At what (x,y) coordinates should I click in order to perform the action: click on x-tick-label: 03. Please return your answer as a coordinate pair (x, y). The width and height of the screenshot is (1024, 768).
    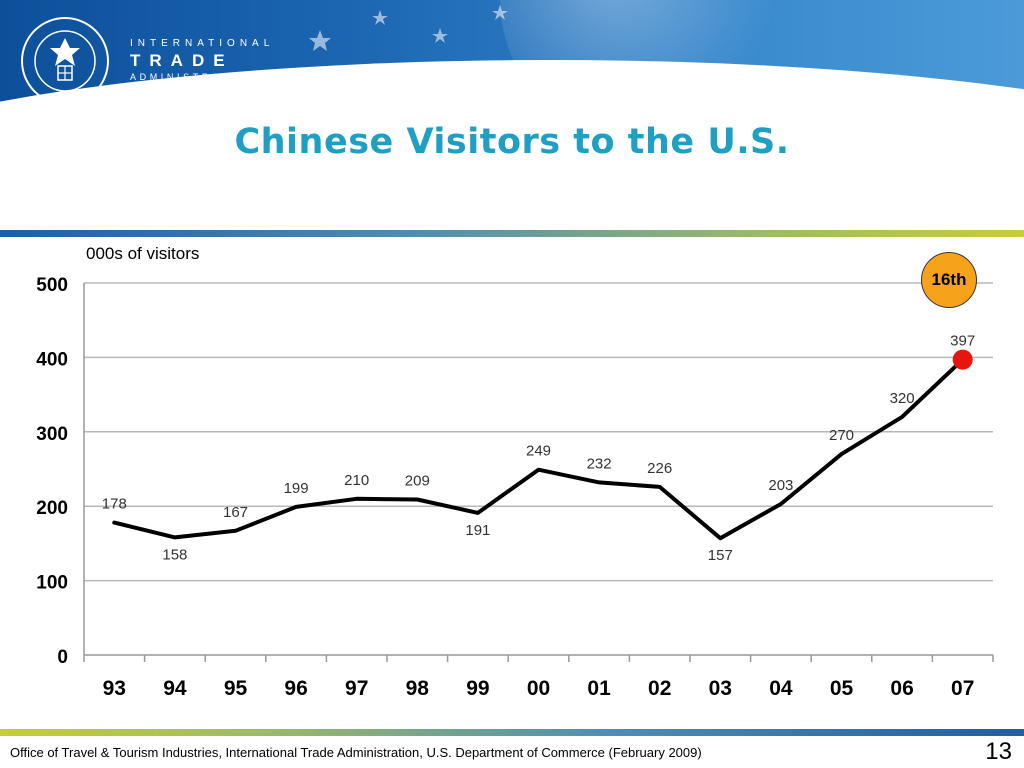
    Looking at the image, I should click on (720, 688).